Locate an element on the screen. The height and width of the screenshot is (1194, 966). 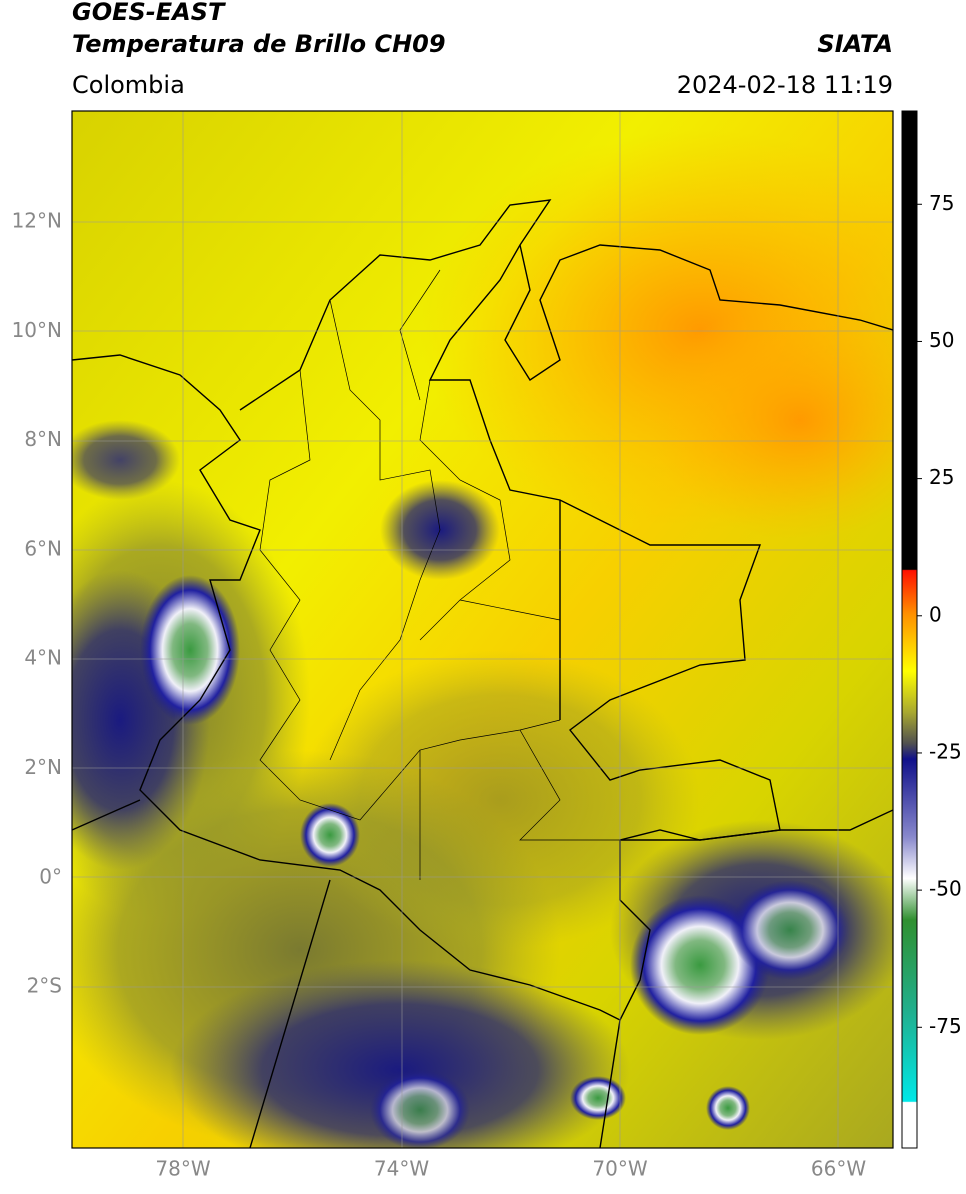
lat-label: 8°N is located at coordinates (43, 439).